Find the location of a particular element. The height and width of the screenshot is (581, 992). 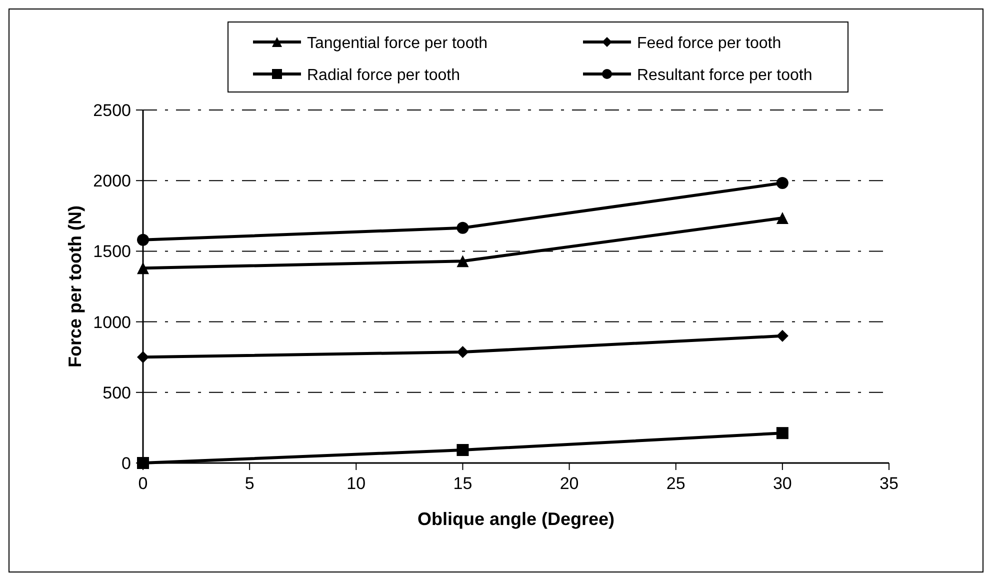

y-tick-label: 0 is located at coordinates (126, 463).